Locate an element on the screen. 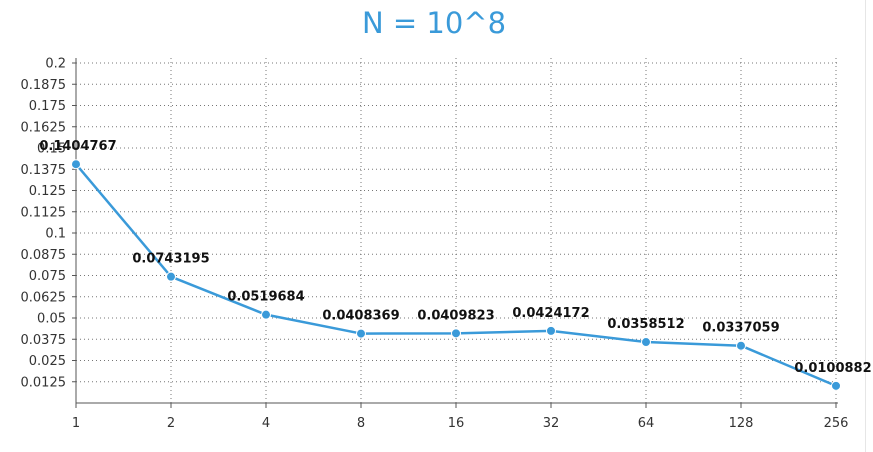  y-tick-label: 0.075 is located at coordinates (47, 276).